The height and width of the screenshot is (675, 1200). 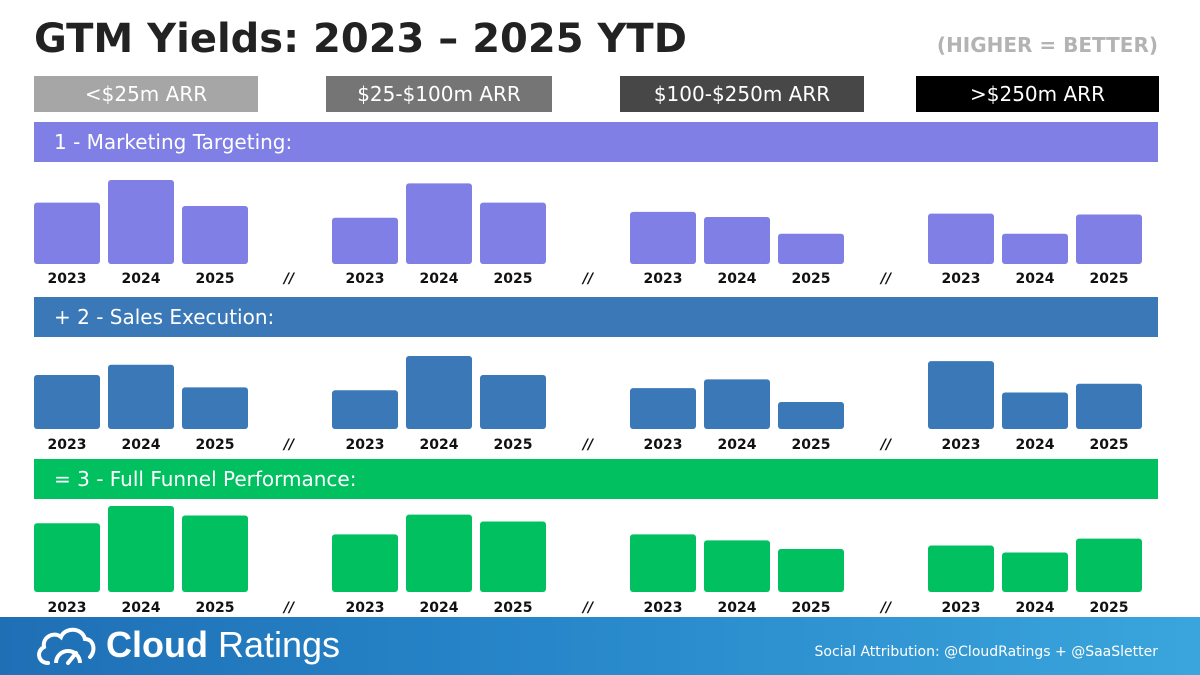 I want to click on bar-r2-g1-2024, so click(x=141, y=396).